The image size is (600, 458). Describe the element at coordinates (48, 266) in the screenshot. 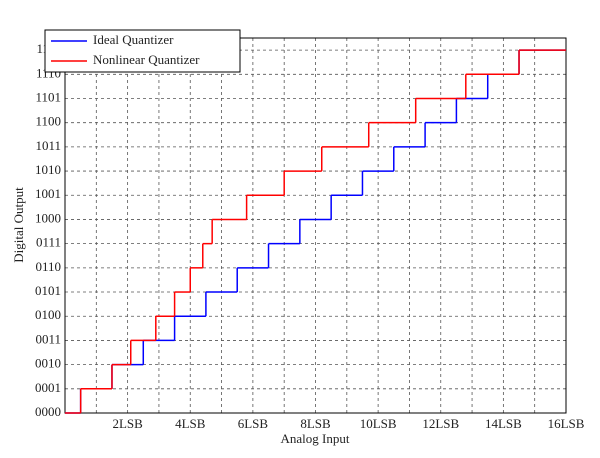

I see `y-tick-label: 0110` at that location.